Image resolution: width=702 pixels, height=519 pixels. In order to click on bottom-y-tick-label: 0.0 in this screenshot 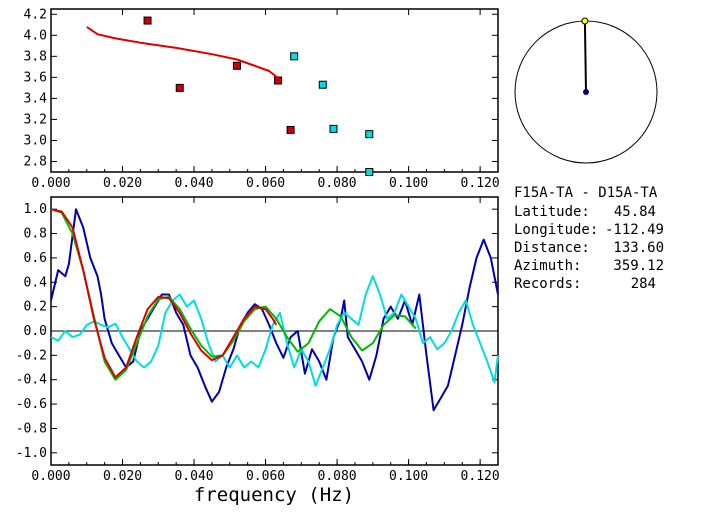, I will do `click(35, 331)`.